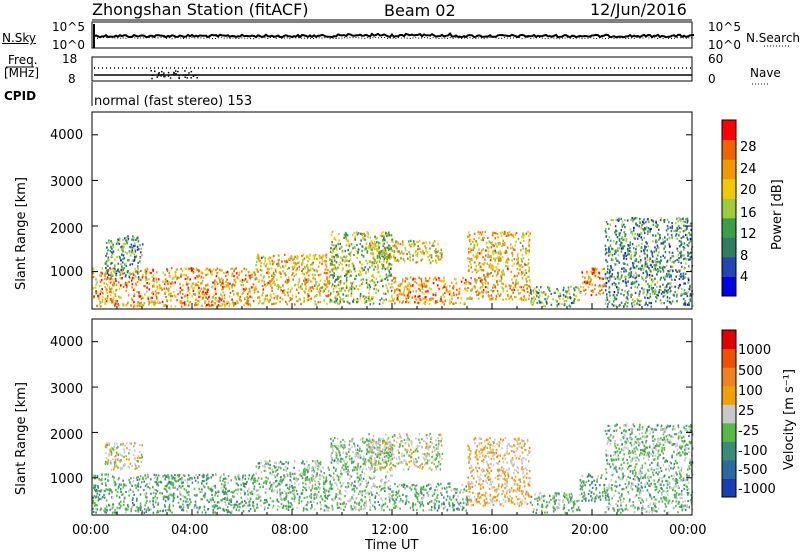  What do you see at coordinates (748, 213) in the screenshot?
I see `power-cbar-tick-16: 16` at bounding box center [748, 213].